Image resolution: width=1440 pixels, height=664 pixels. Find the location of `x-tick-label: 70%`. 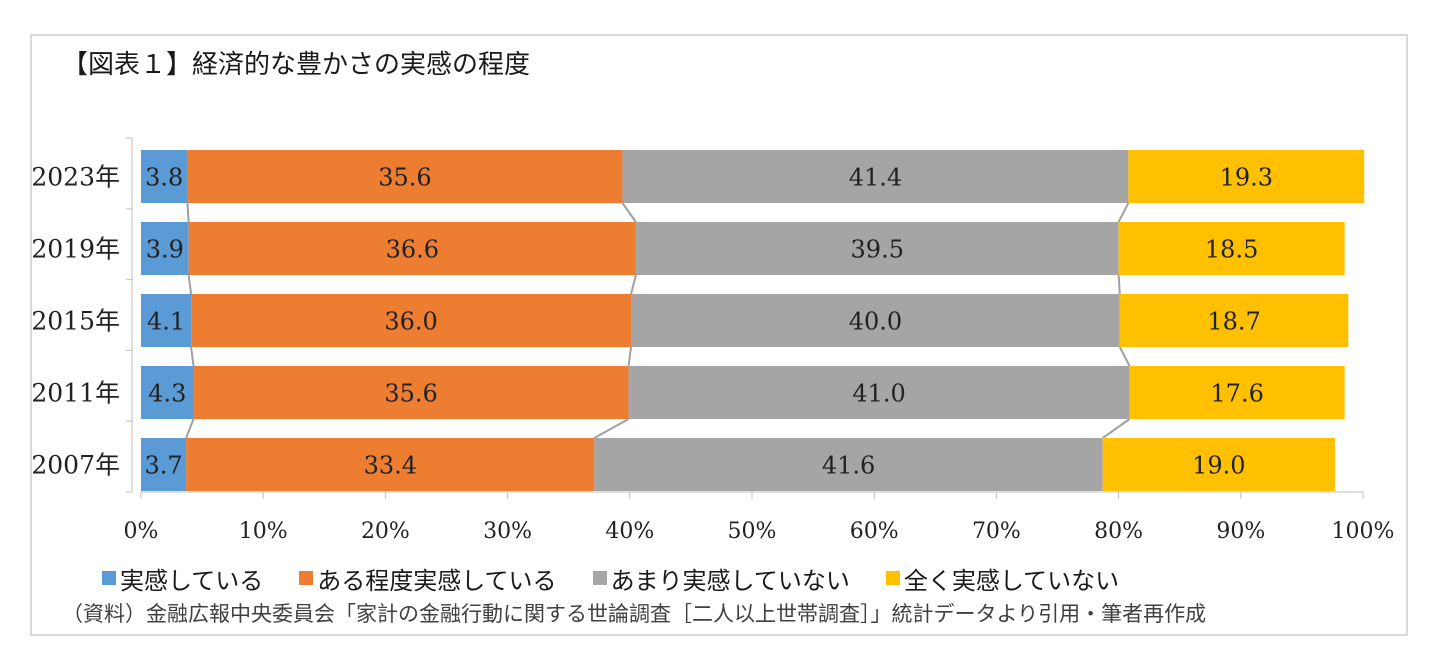

x-tick-label: 70% is located at coordinates (996, 531).